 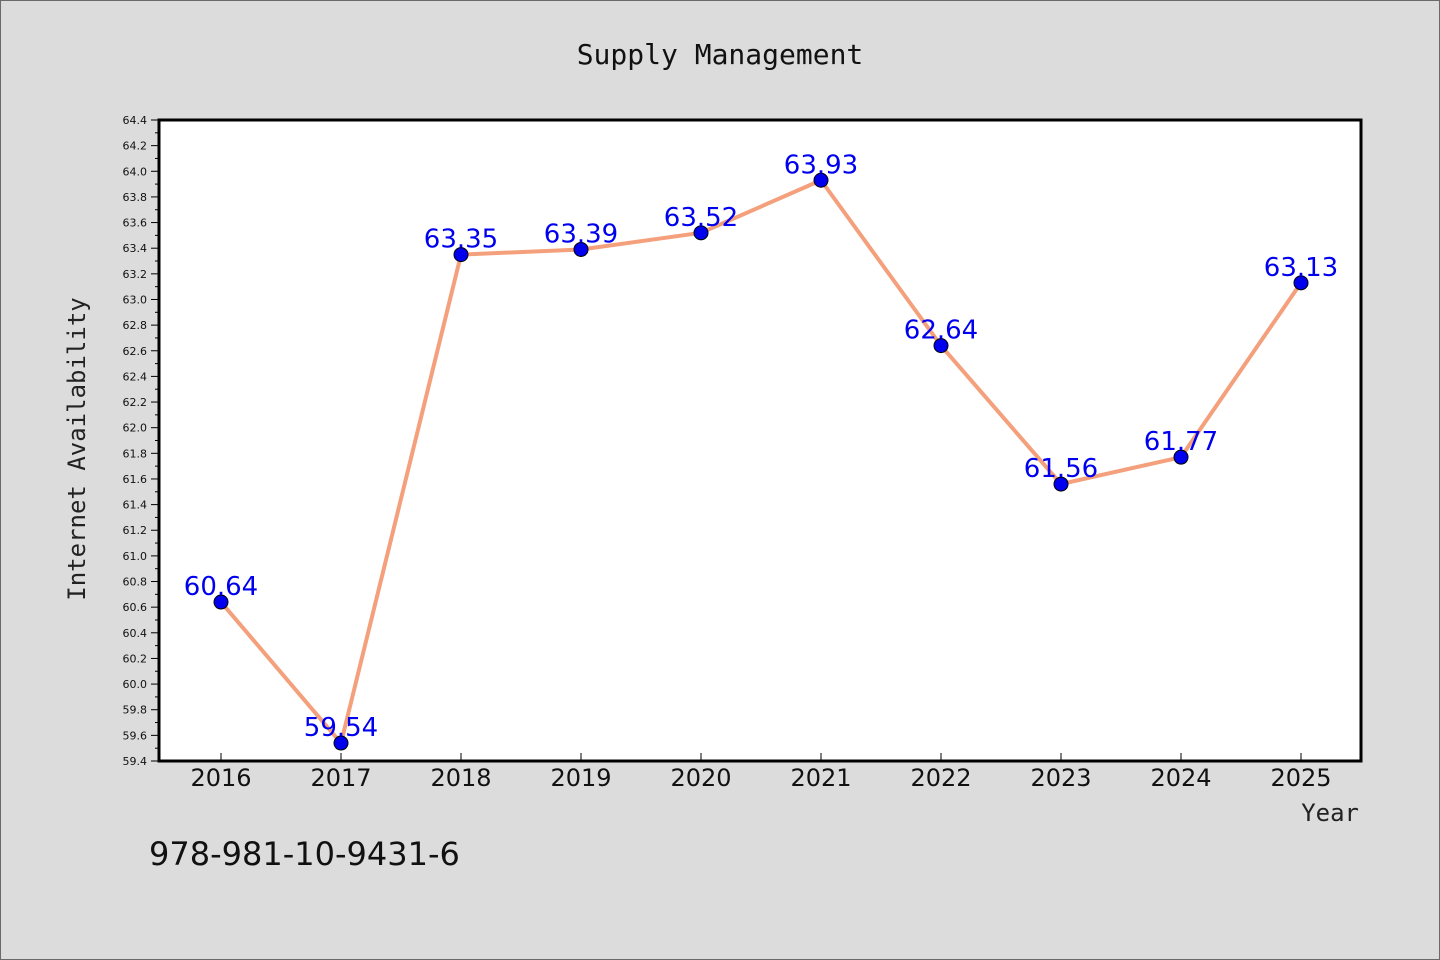 I want to click on x-axis-label: Year, so click(x=1330, y=813).